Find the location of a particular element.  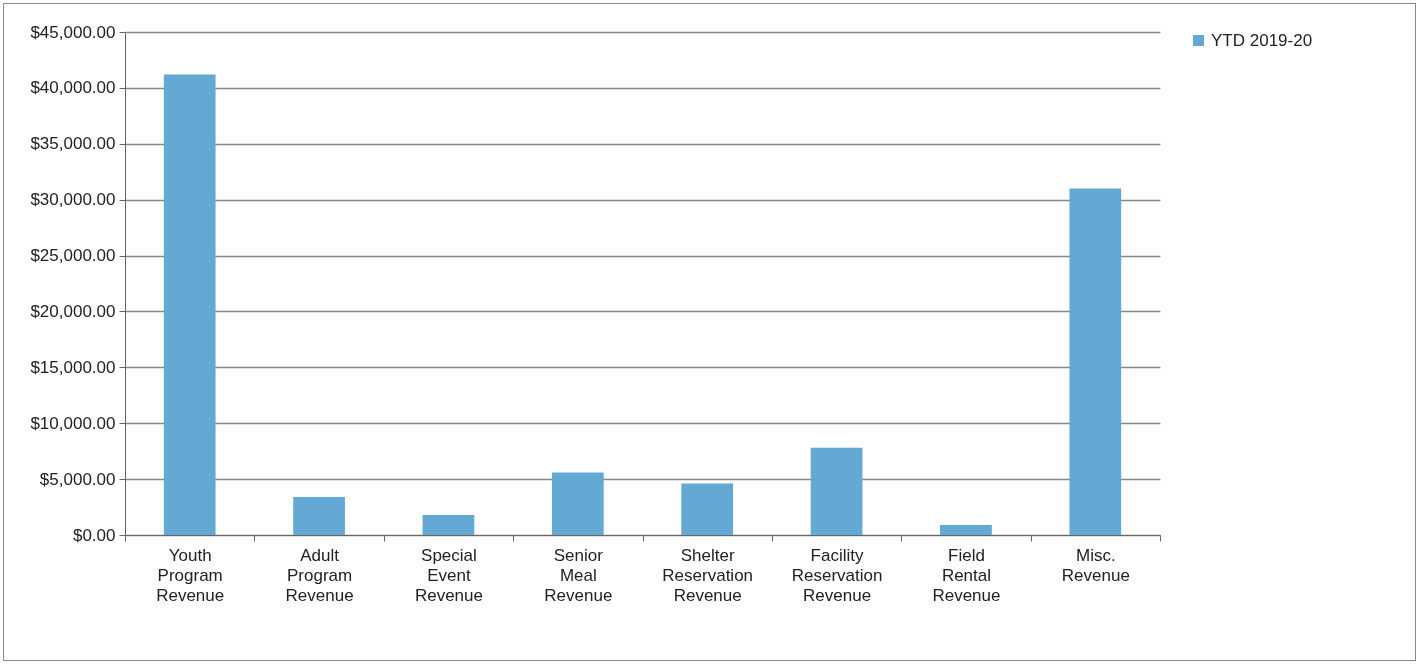

y-tick-label: $30,000.00 is located at coordinates (73, 200).